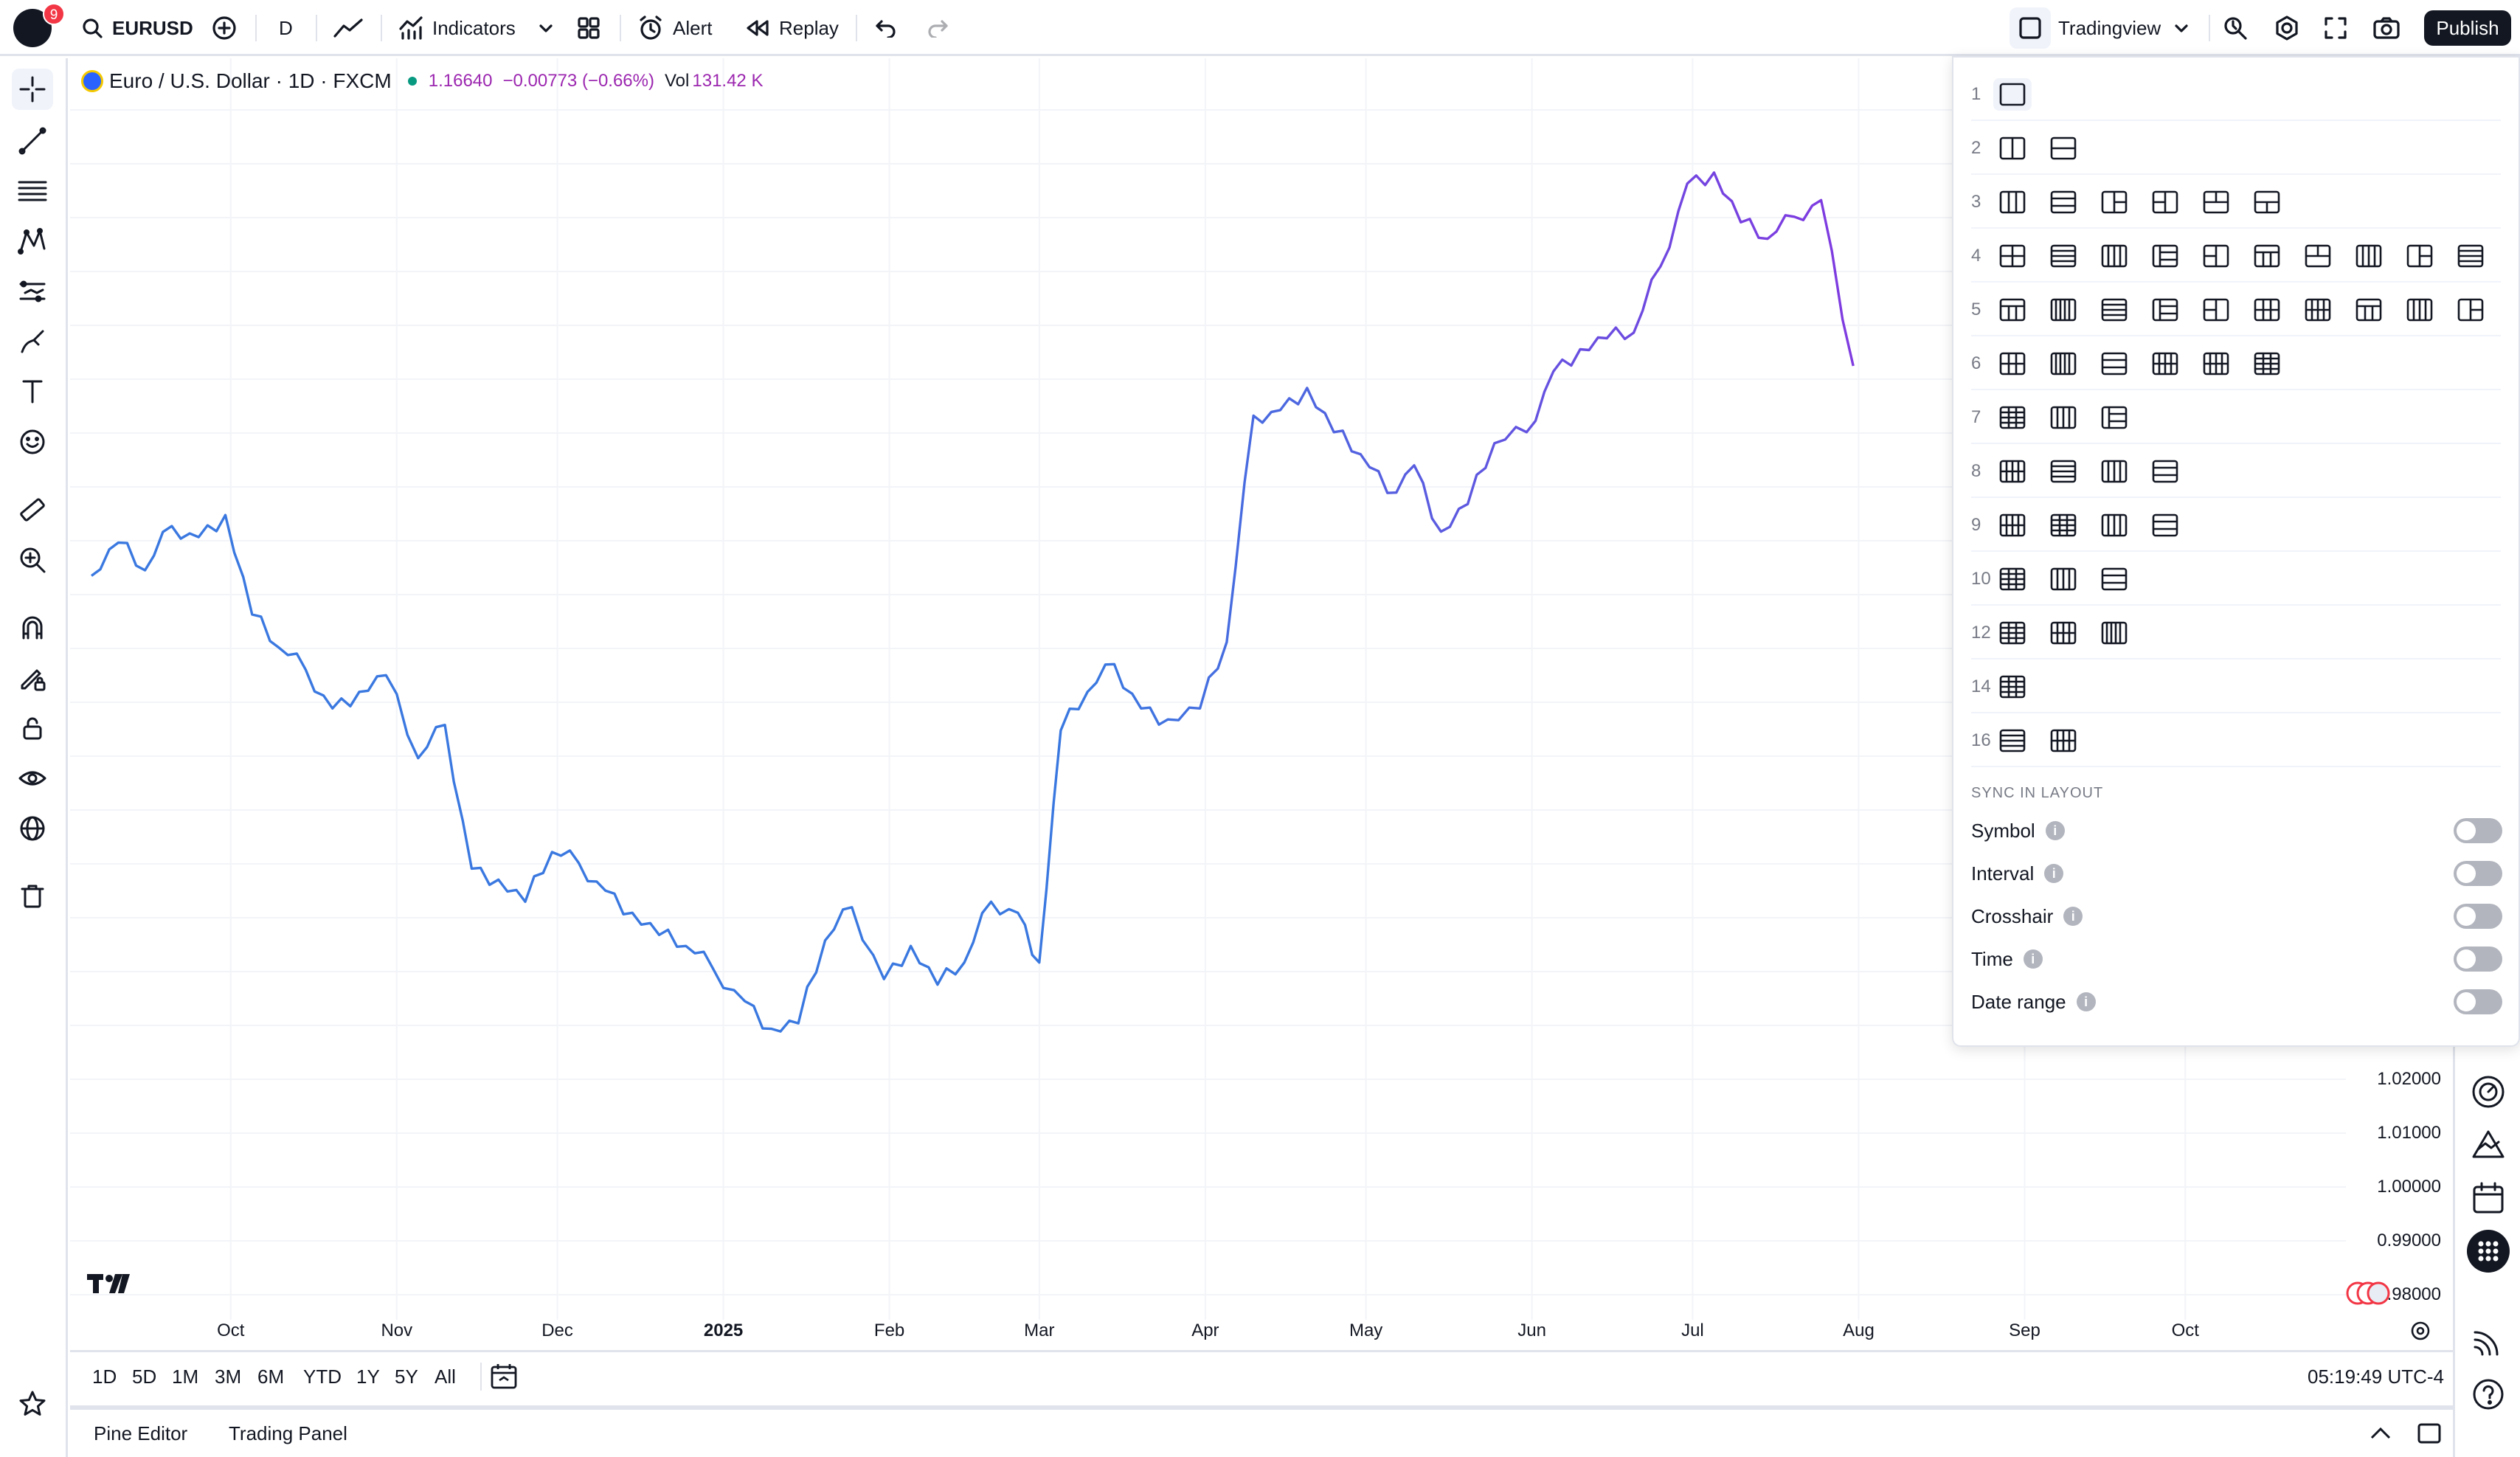  What do you see at coordinates (32, 141) in the screenshot?
I see `trendline-tool` at bounding box center [32, 141].